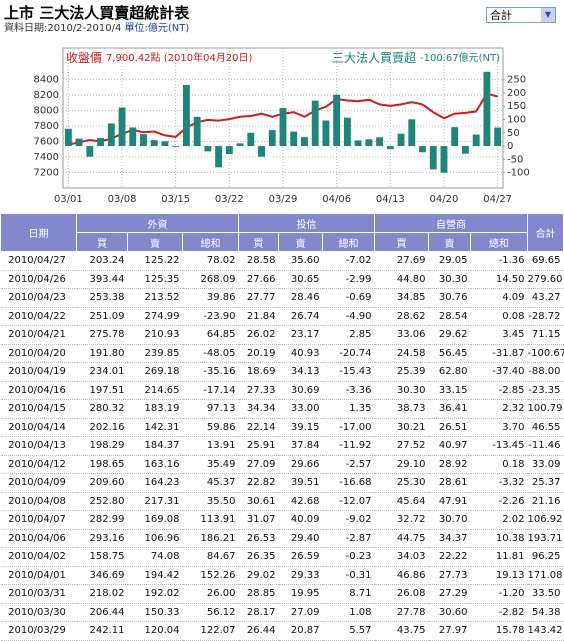 Image resolution: width=564 pixels, height=641 pixels. Describe the element at coordinates (258, 316) in the screenshot. I see `value-cell: 21.84` at that location.